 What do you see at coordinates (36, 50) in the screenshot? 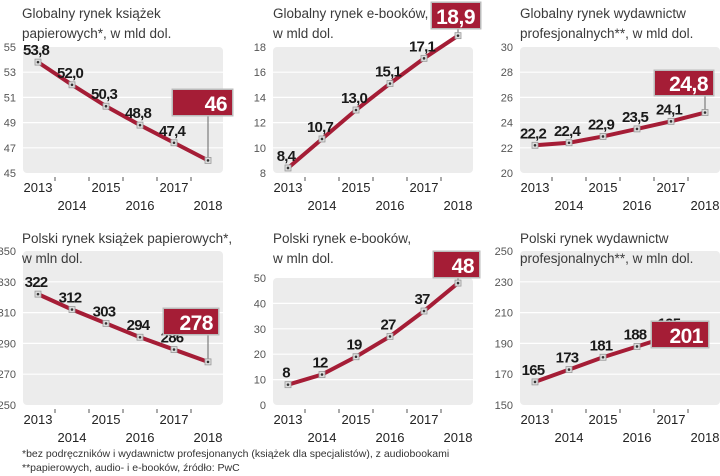
I see `data-label: 53,8` at bounding box center [36, 50].